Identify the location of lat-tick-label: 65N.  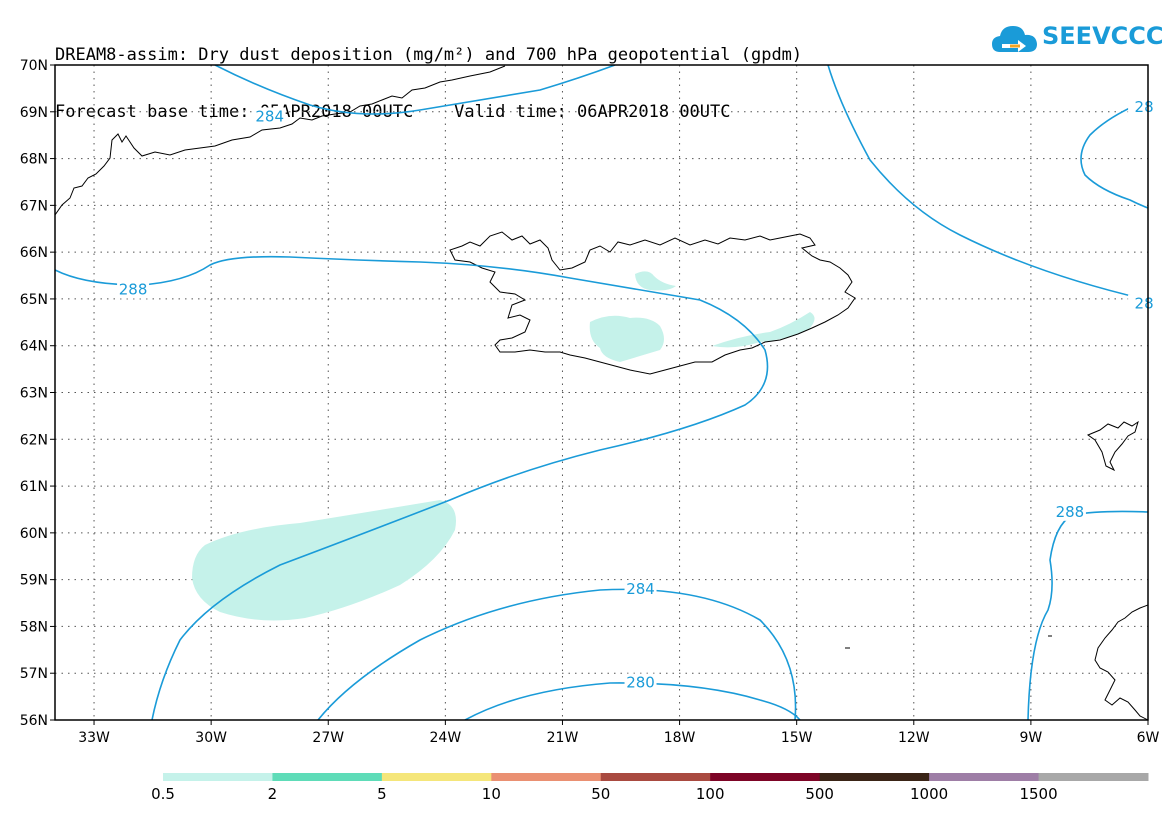
(34, 300).